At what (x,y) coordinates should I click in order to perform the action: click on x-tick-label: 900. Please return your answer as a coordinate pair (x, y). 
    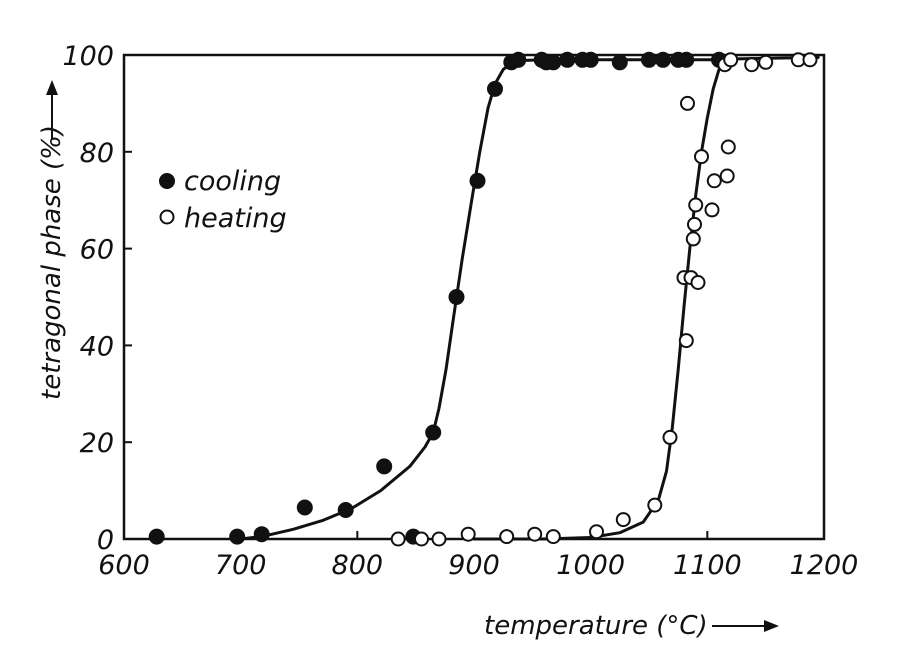
    Looking at the image, I should click on (474, 565).